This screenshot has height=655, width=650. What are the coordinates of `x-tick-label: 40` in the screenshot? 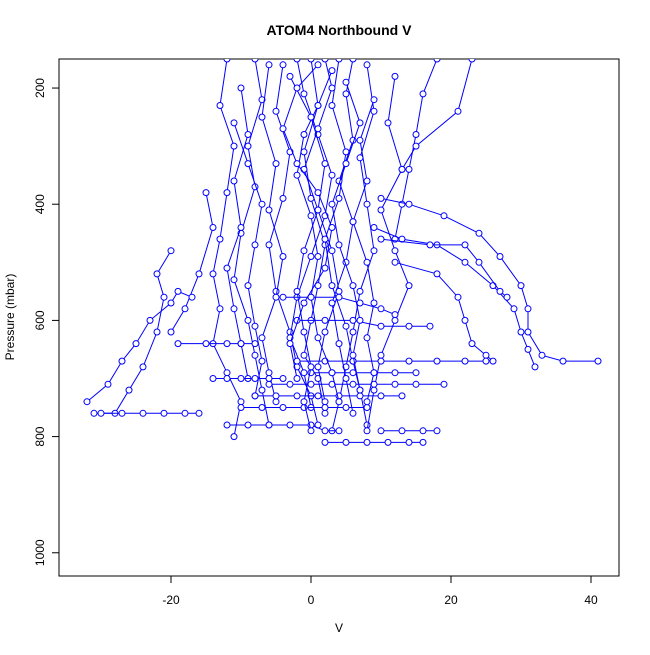 It's located at (591, 600).